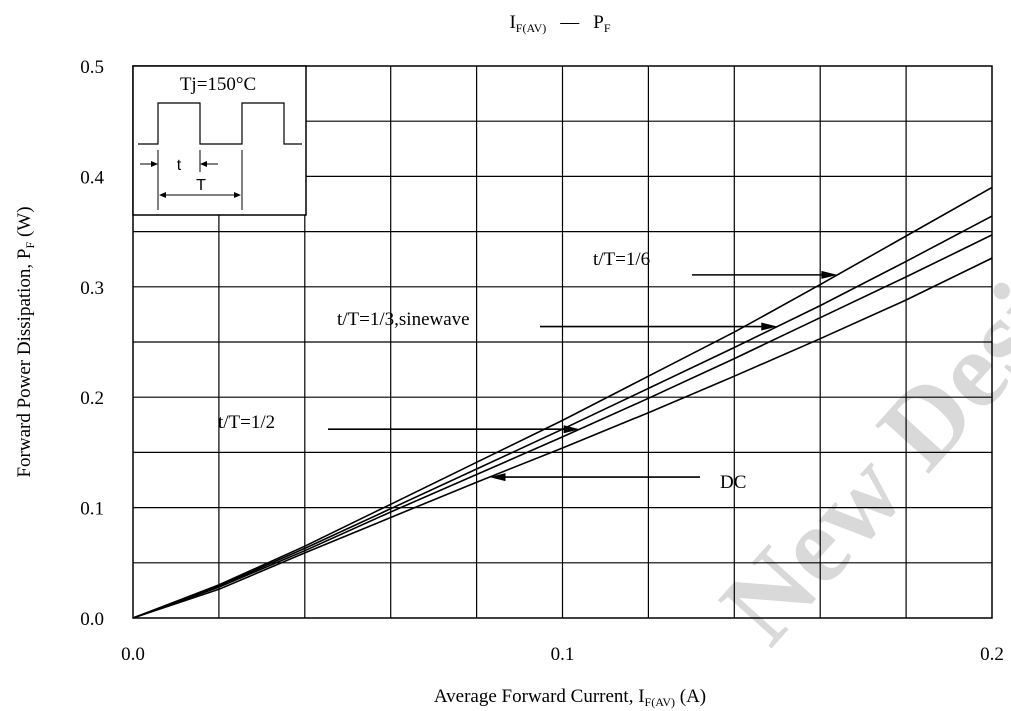  What do you see at coordinates (621, 259) in the screenshot?
I see `annotation-label: t/T=1/6` at bounding box center [621, 259].